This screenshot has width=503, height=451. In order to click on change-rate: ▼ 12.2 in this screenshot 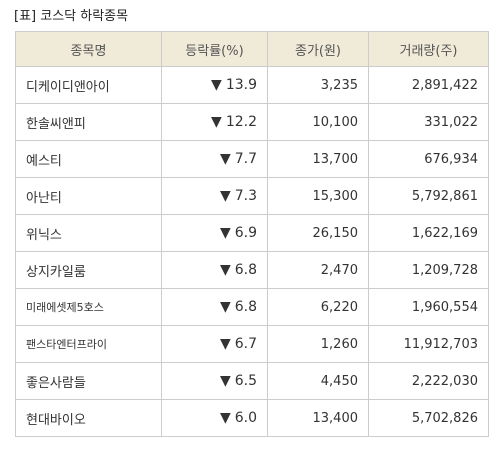, I will do `click(214, 122)`.